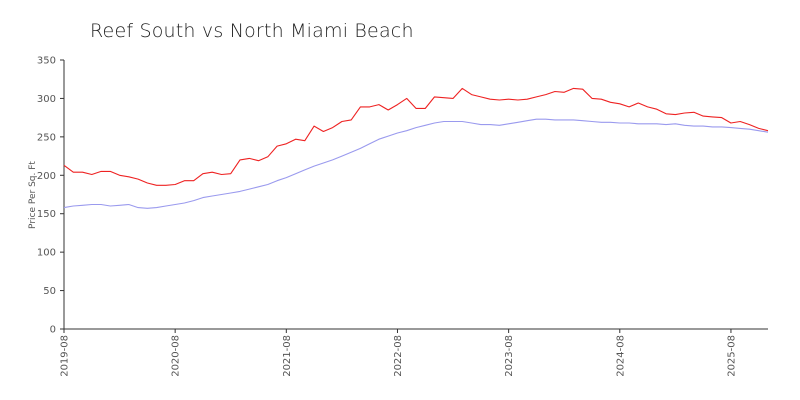  I want to click on x-tick: 2024-08, so click(620, 353).